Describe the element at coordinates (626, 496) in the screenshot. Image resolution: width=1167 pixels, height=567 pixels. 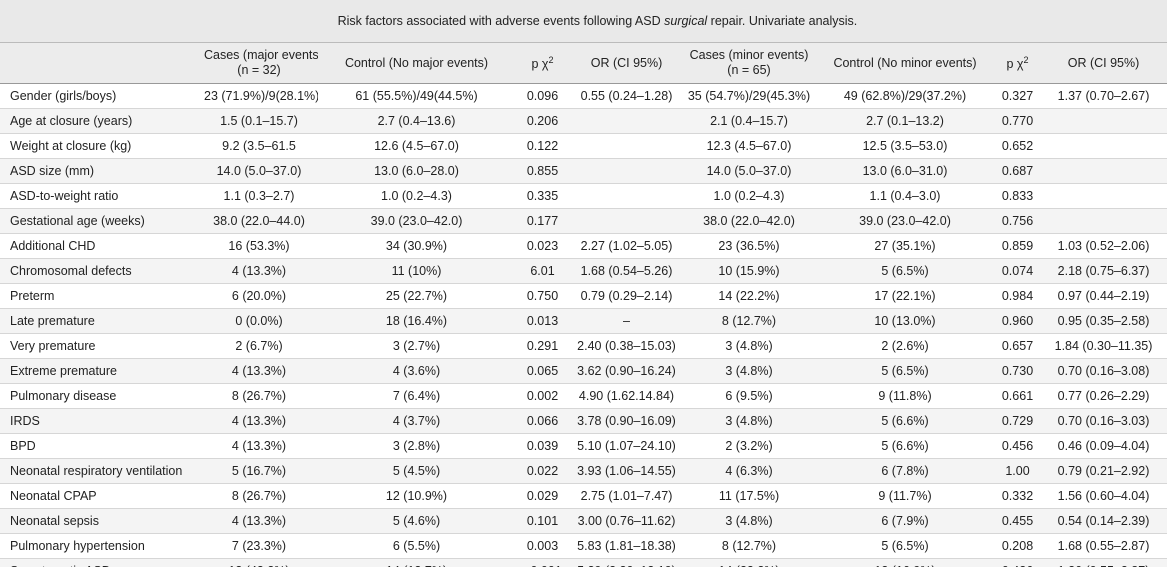
I see `table-cell: 2.75 (1.01–7.47)` at that location.